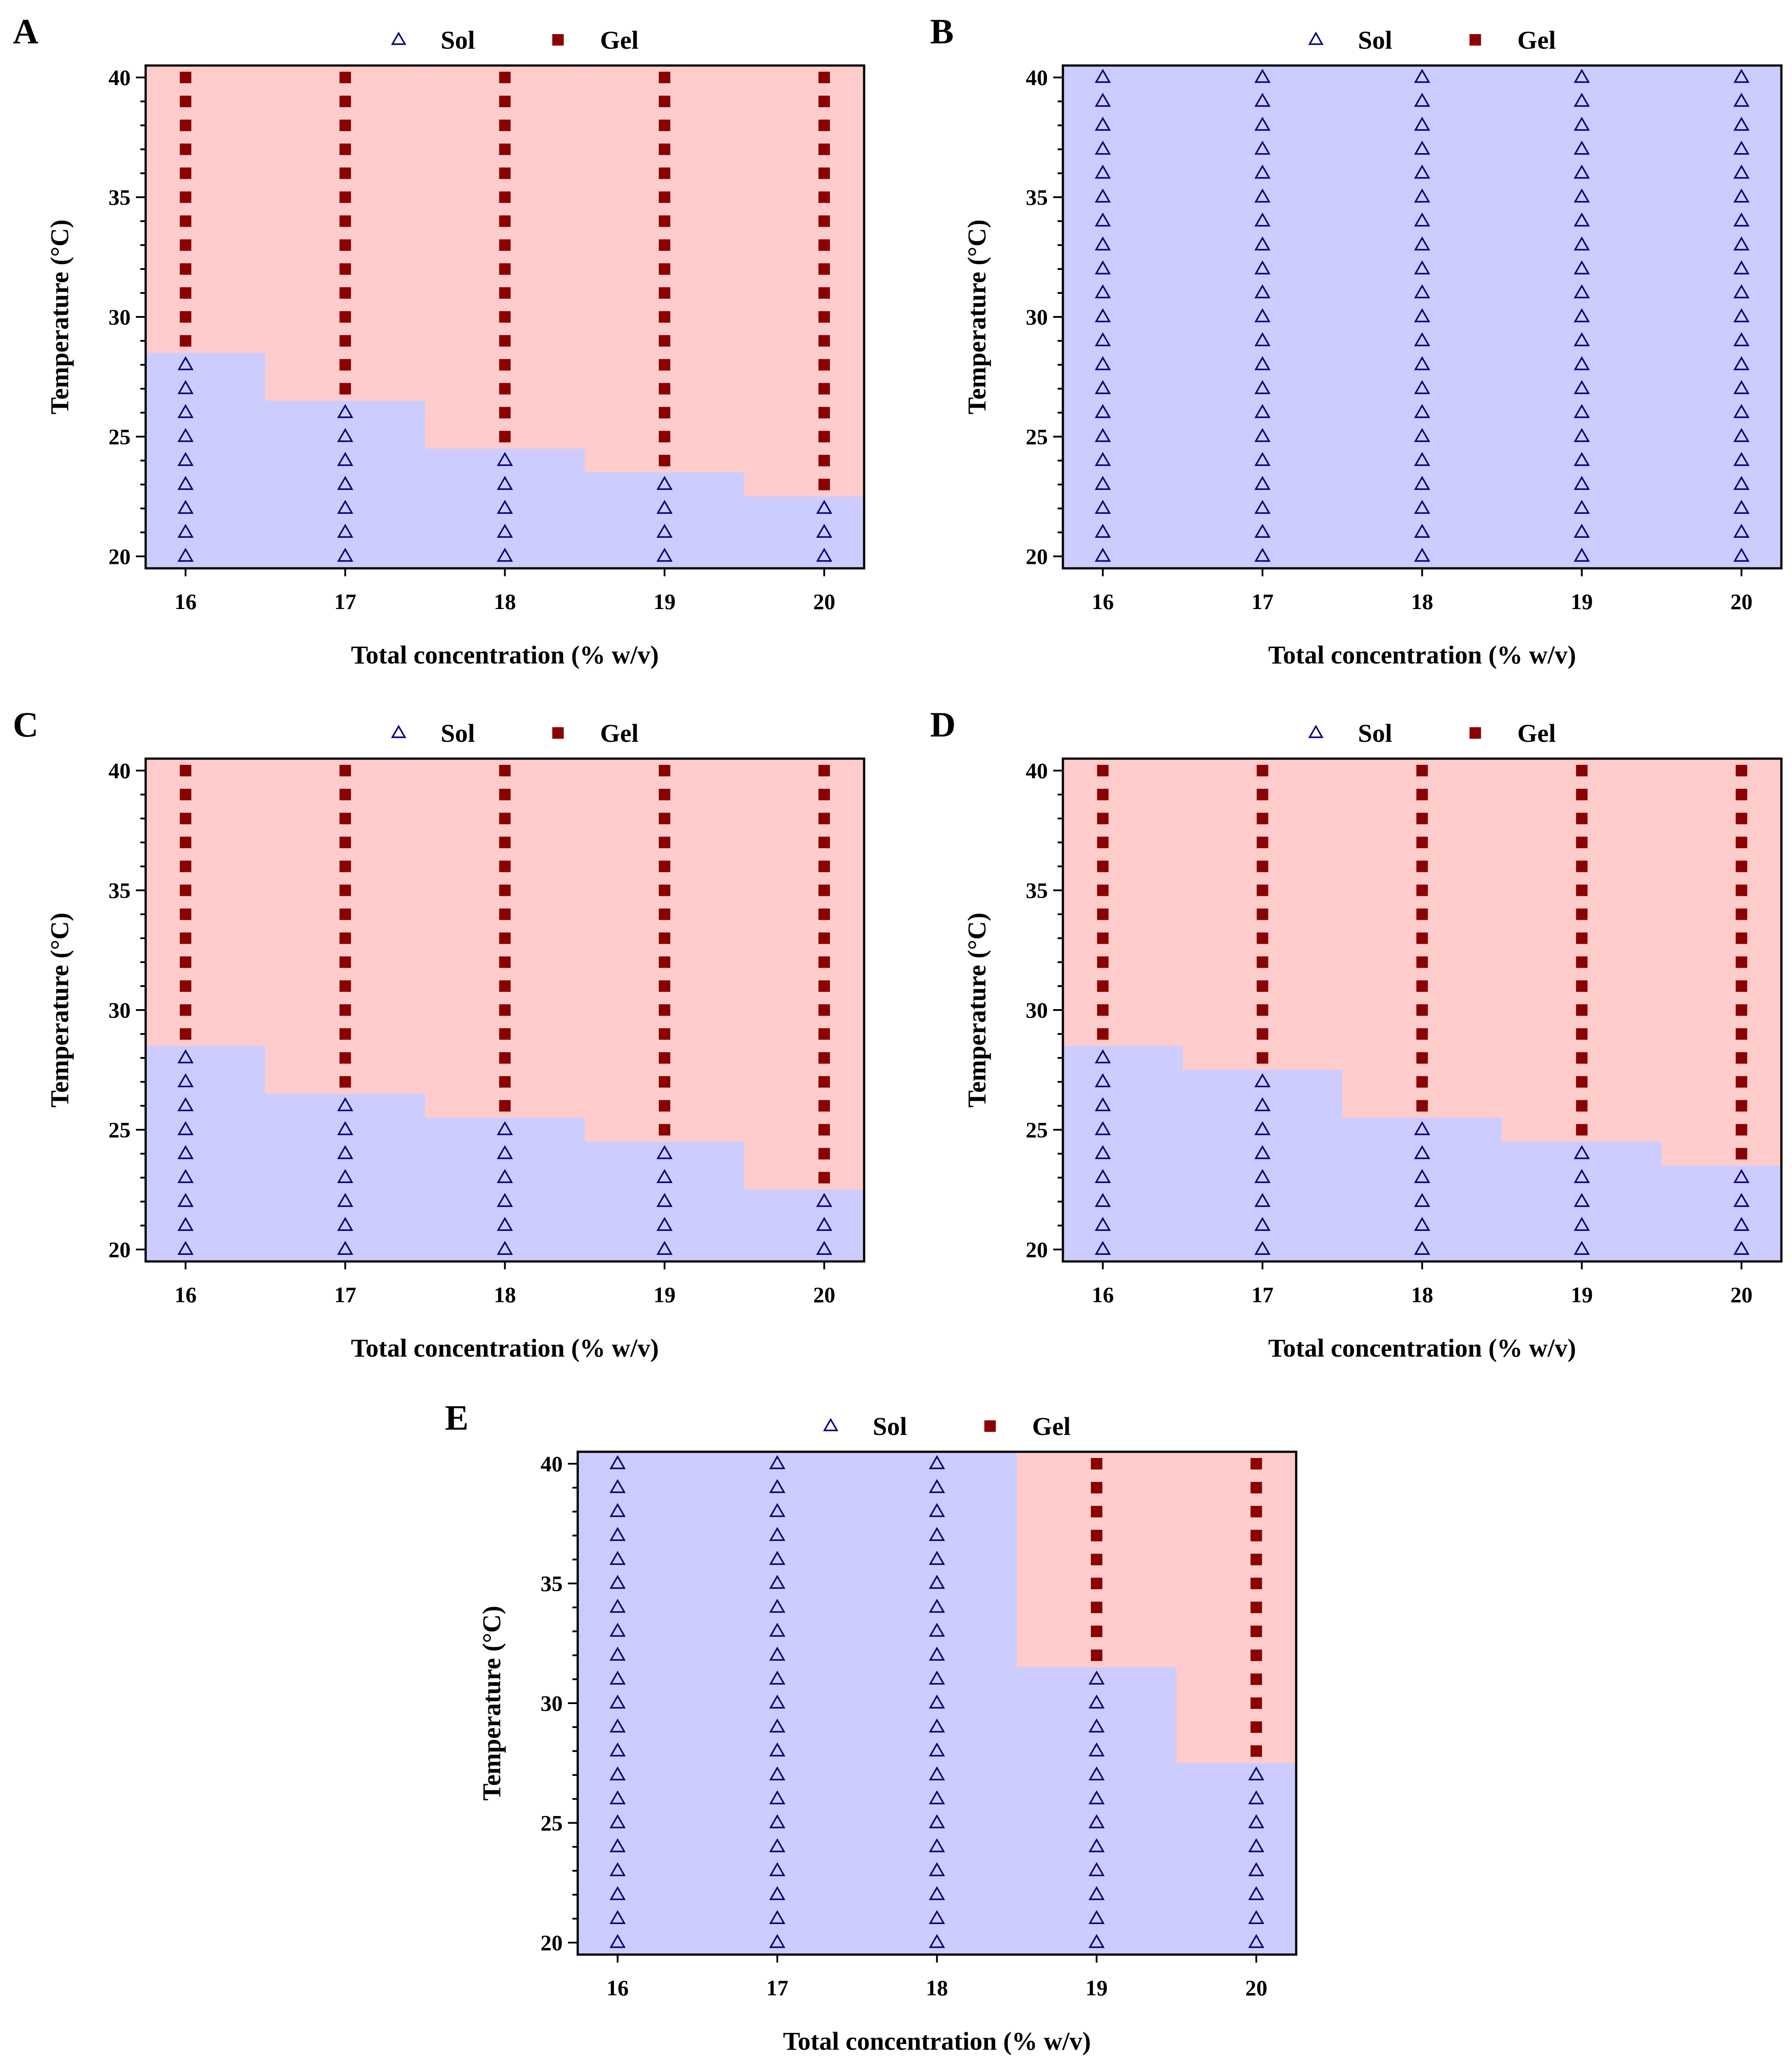  I want to click on legend-gel-label: Gel, so click(1537, 733).